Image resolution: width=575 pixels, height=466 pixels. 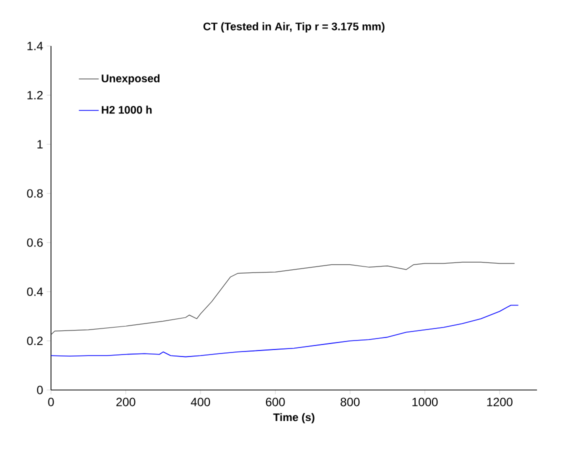 What do you see at coordinates (35, 46) in the screenshot?
I see `y-tick-label: 1.4` at bounding box center [35, 46].